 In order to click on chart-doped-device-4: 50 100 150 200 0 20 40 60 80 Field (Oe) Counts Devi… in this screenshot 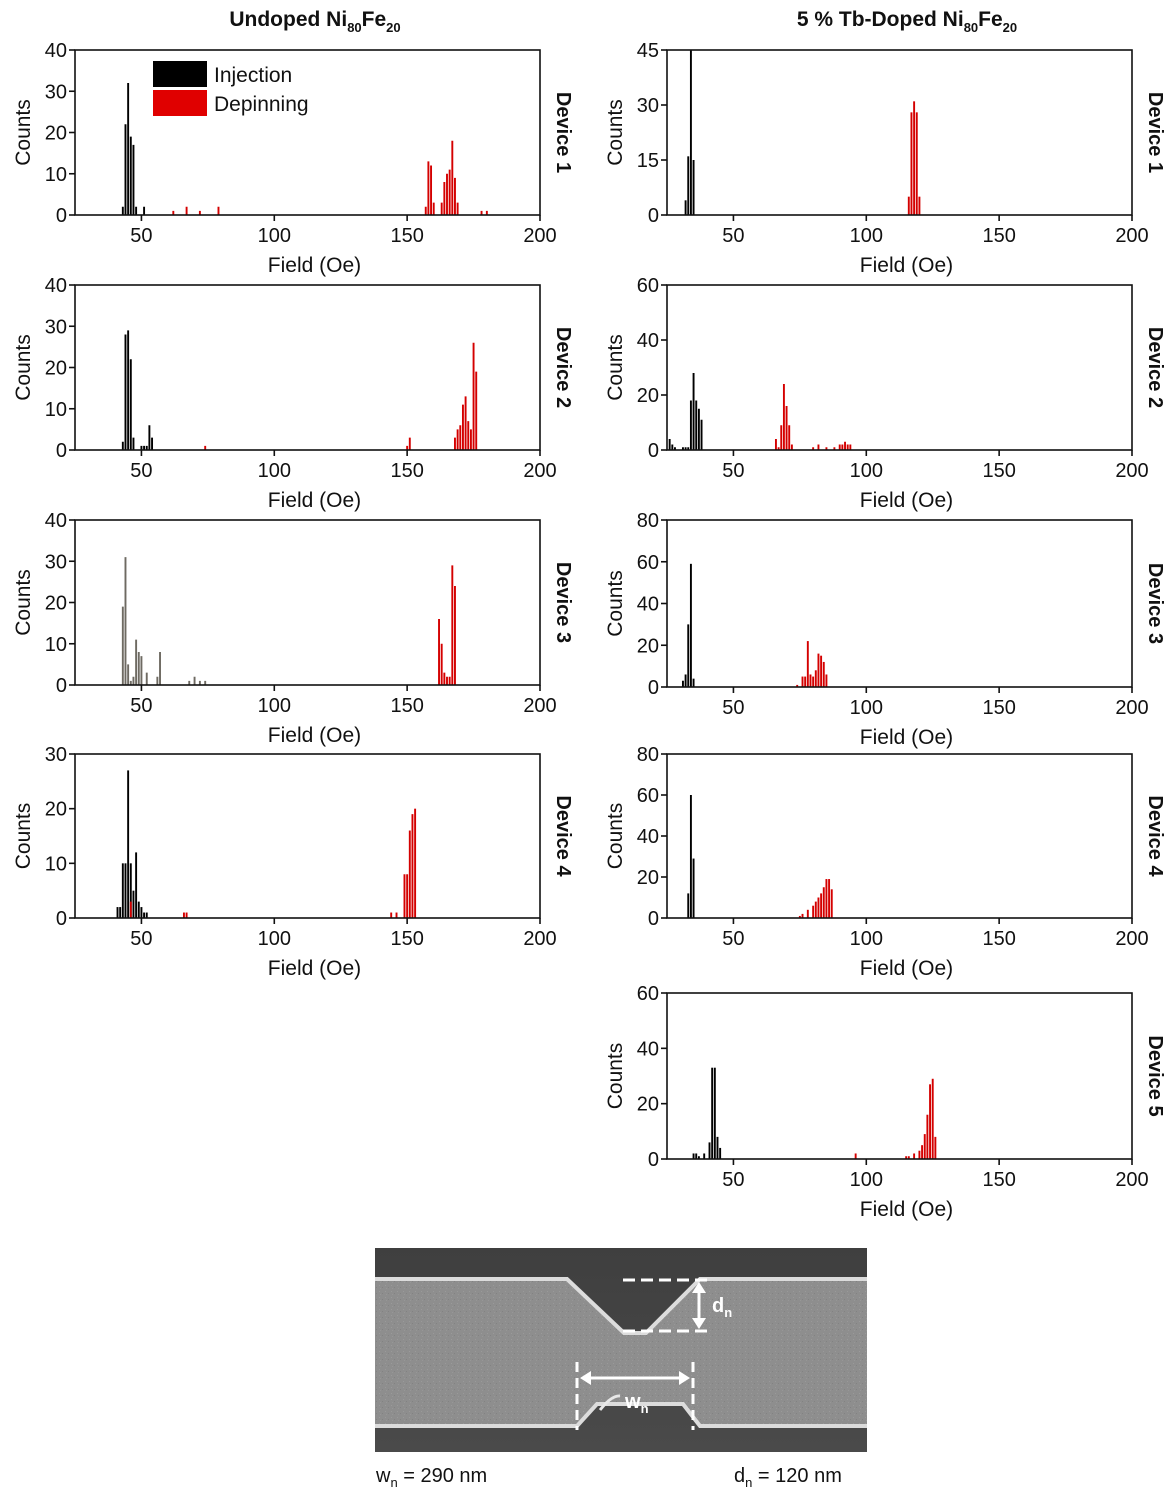, I will do `click(885, 862)`.